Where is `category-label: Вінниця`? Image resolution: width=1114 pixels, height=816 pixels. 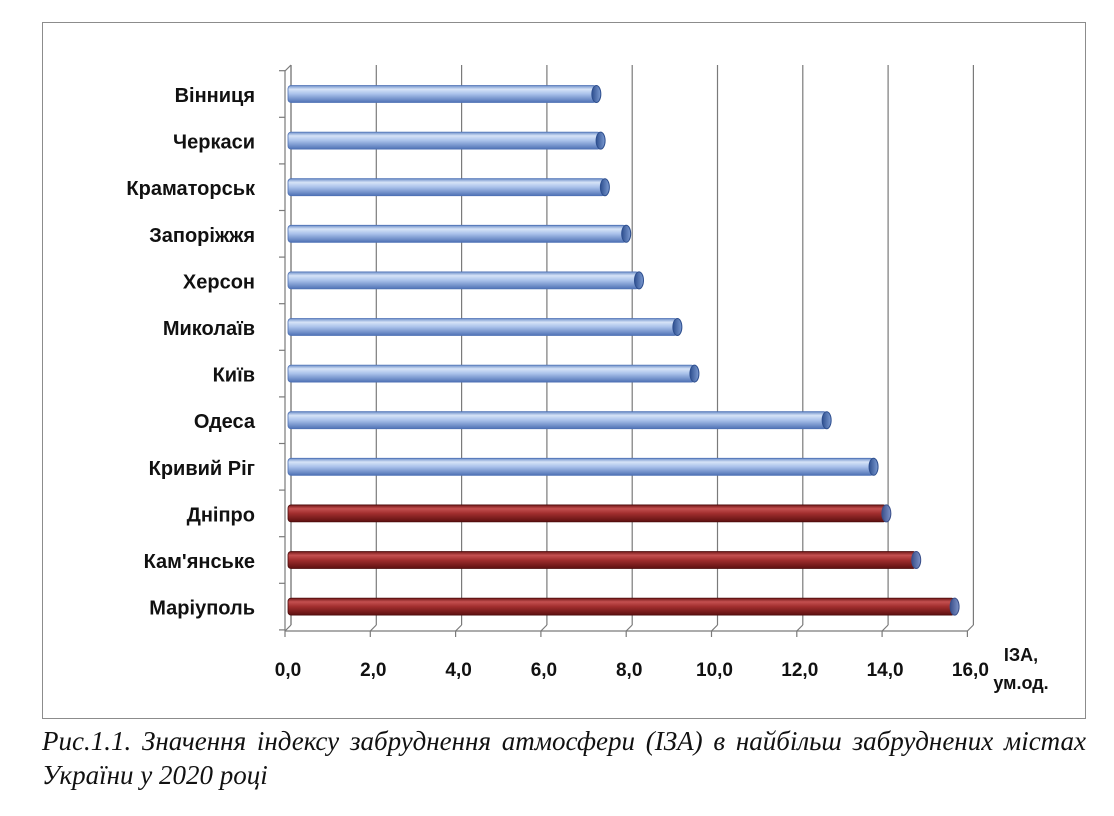 category-label: Вінниця is located at coordinates (215, 96).